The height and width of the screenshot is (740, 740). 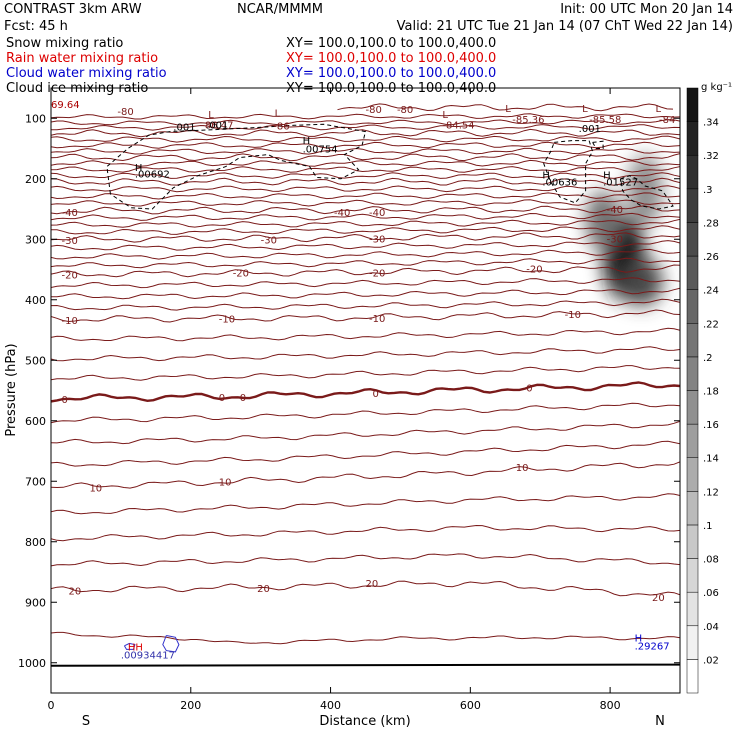 What do you see at coordinates (35, 179) in the screenshot?
I see `y-tick-label: 200` at bounding box center [35, 179].